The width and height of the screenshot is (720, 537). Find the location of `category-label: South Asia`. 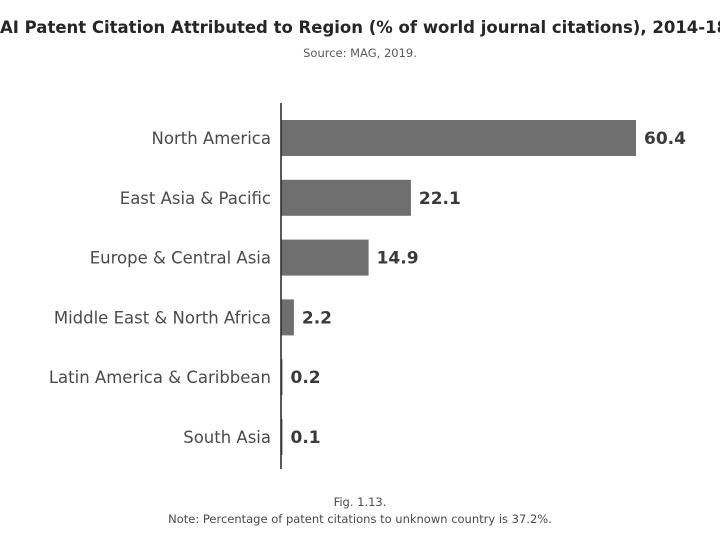

category-label: South Asia is located at coordinates (227, 437).